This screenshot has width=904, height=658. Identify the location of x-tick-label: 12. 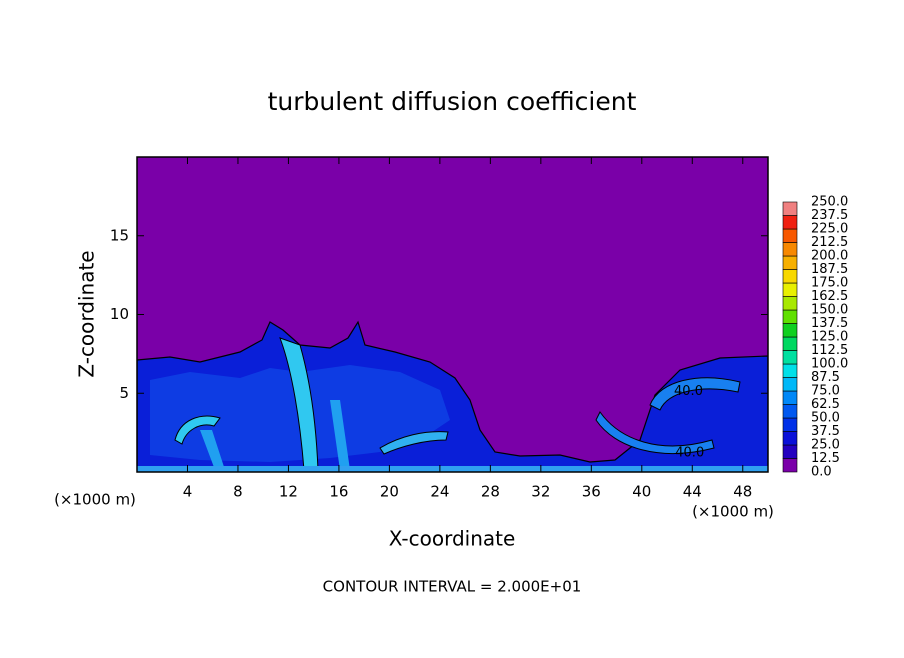
(288, 492).